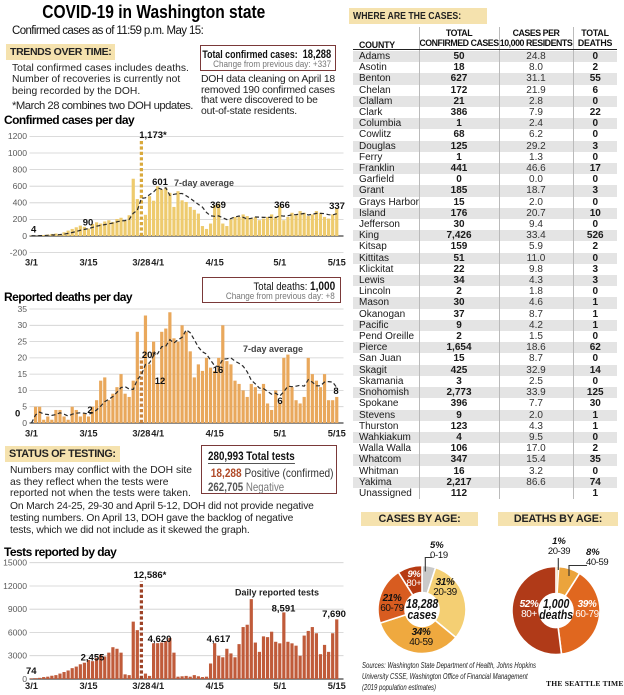 The image size is (624, 695). Describe the element at coordinates (88, 223) in the screenshot. I see `svg-text: 90` at that location.